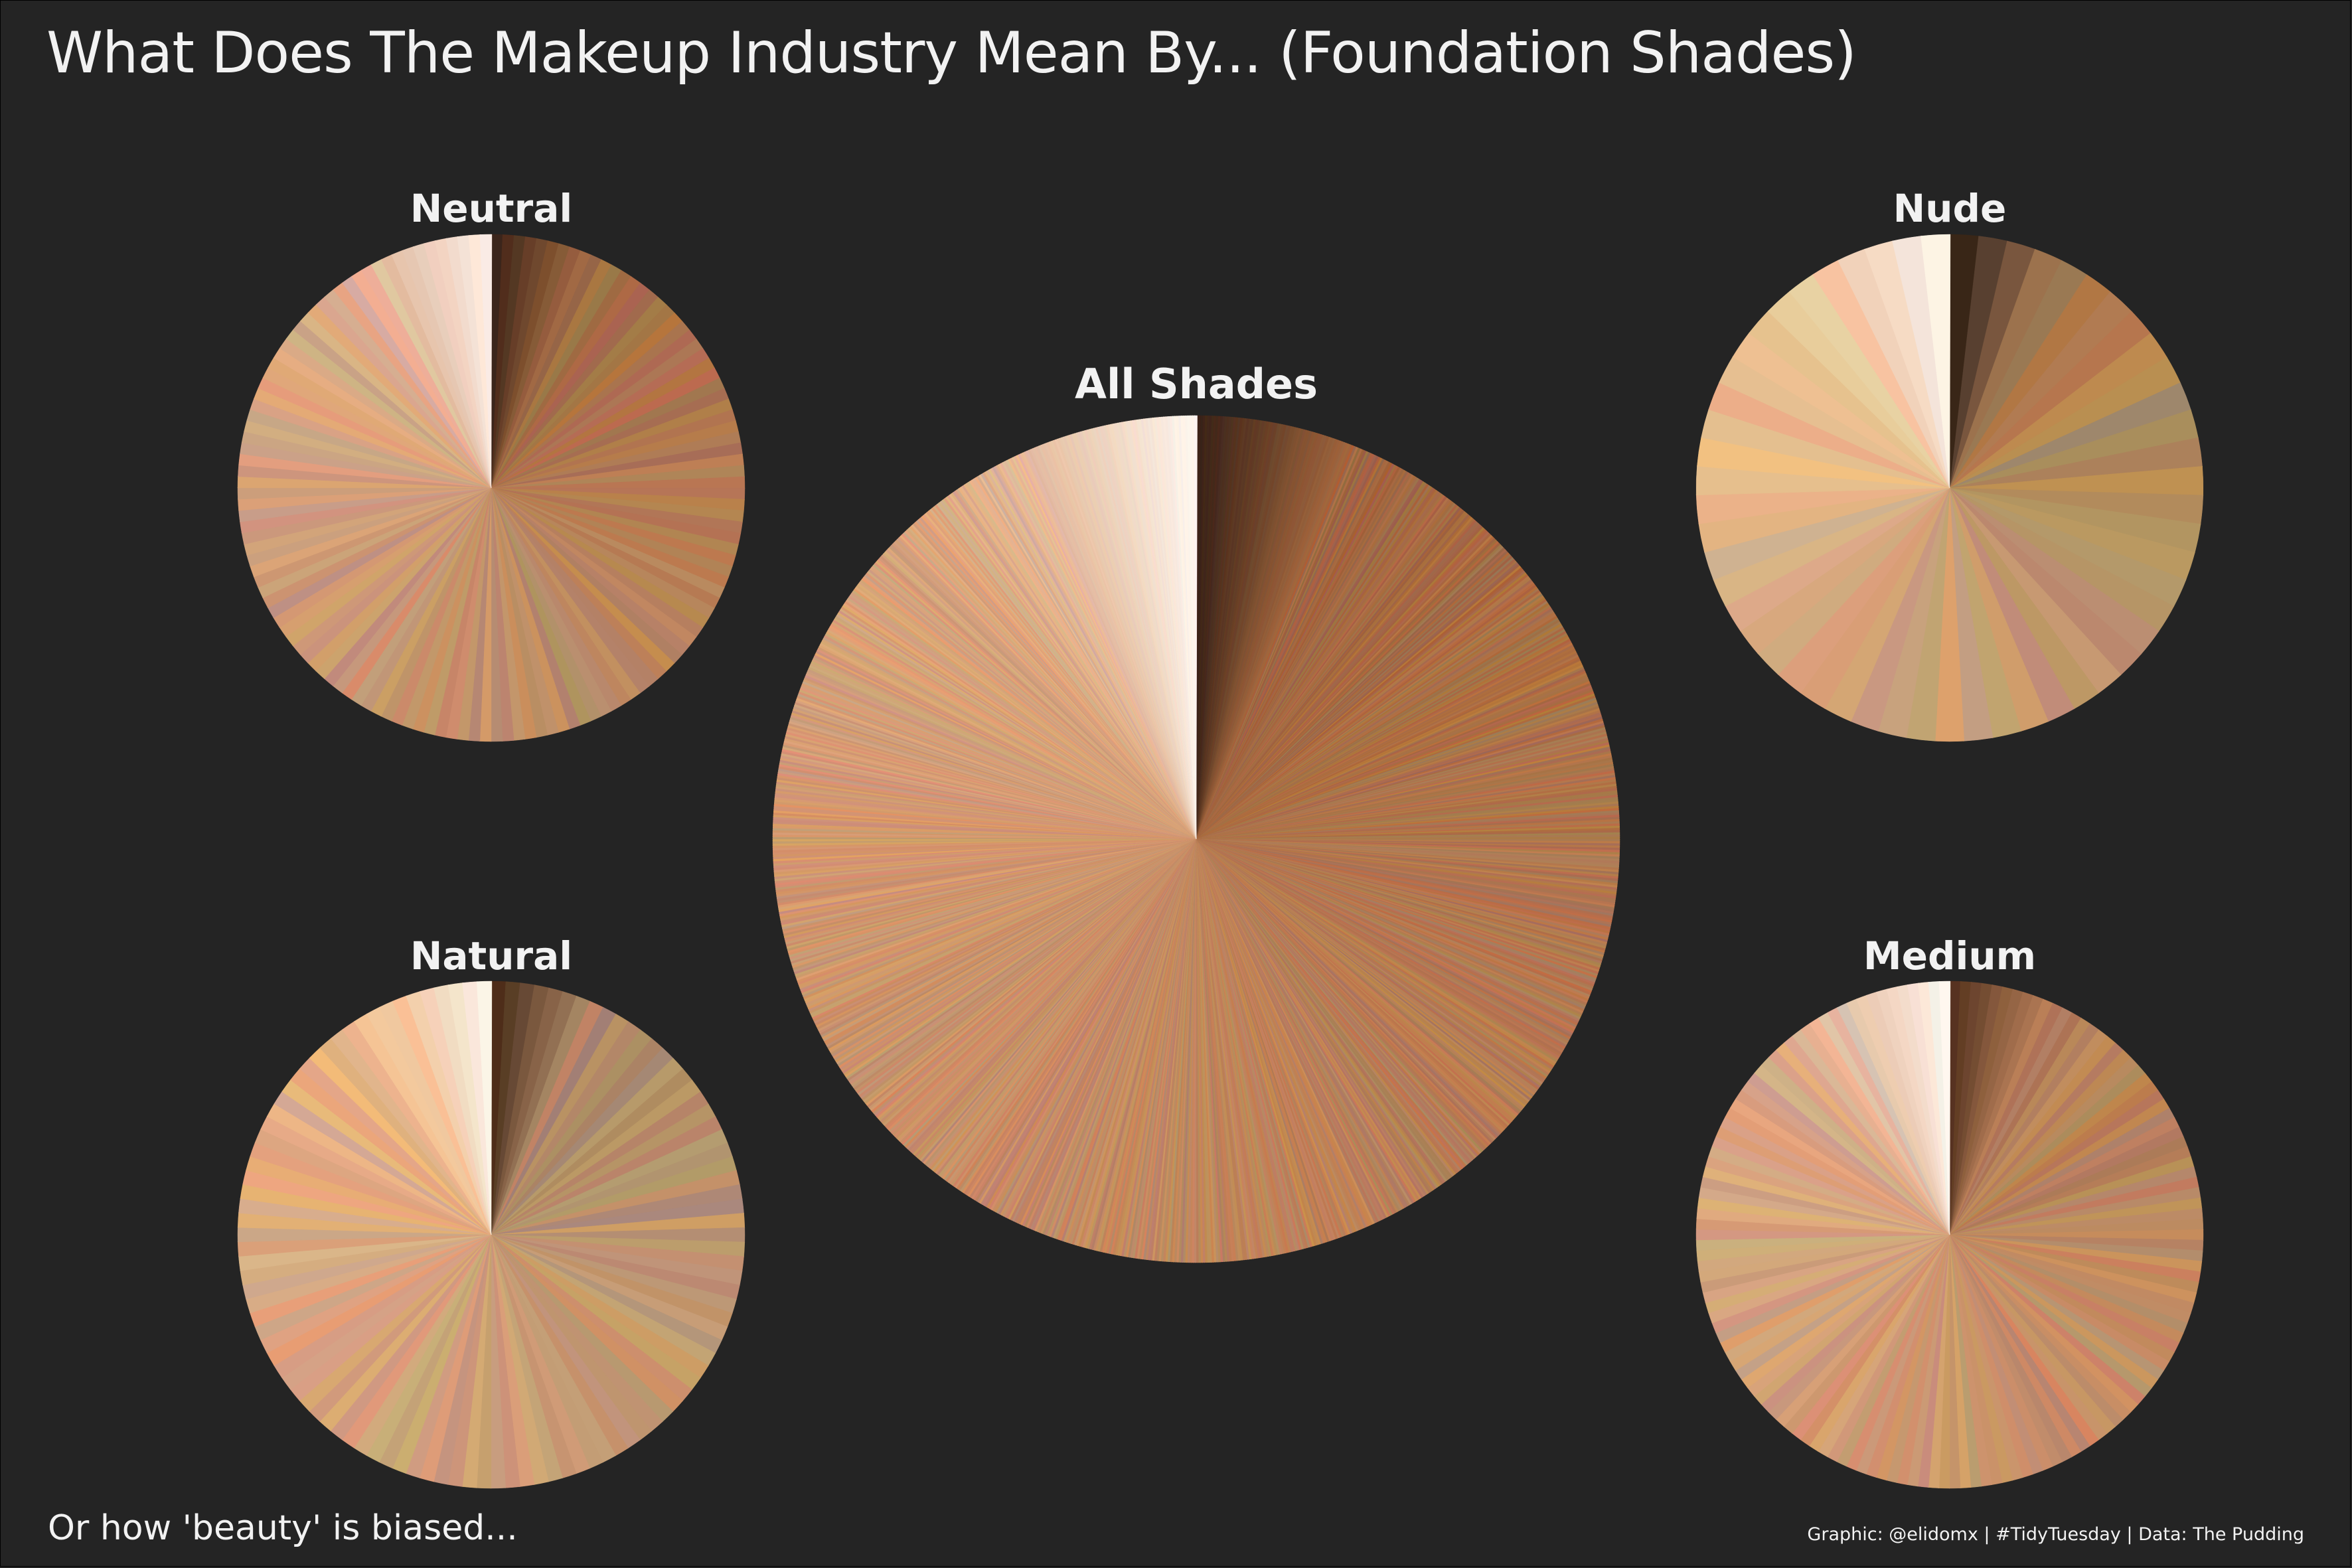  Describe the element at coordinates (491, 956) in the screenshot. I see `pie-title: Natural` at that location.